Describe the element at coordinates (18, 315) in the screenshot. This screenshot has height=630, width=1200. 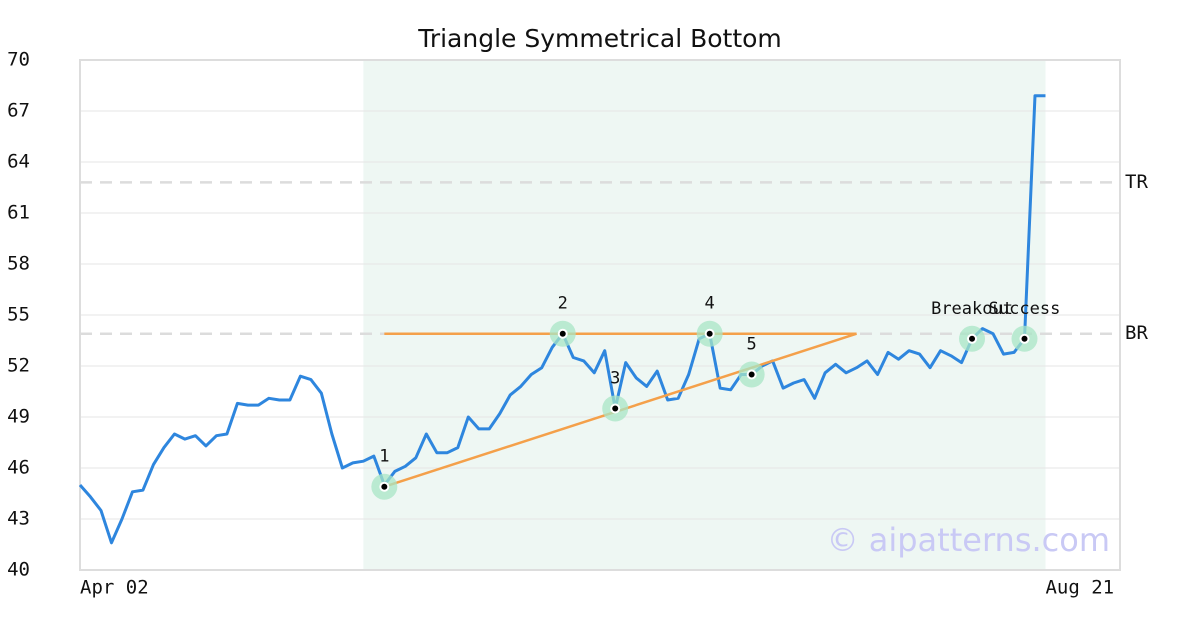
I see `y-tick-label: 55` at that location.